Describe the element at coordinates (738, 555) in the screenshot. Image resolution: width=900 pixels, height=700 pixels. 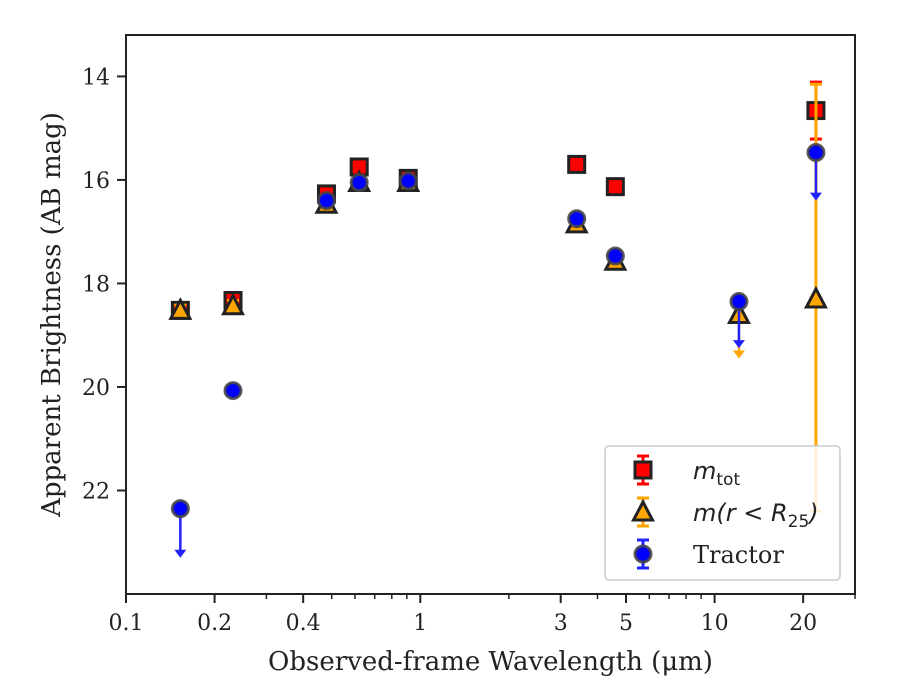
I see `legend-label: Tractor` at that location.